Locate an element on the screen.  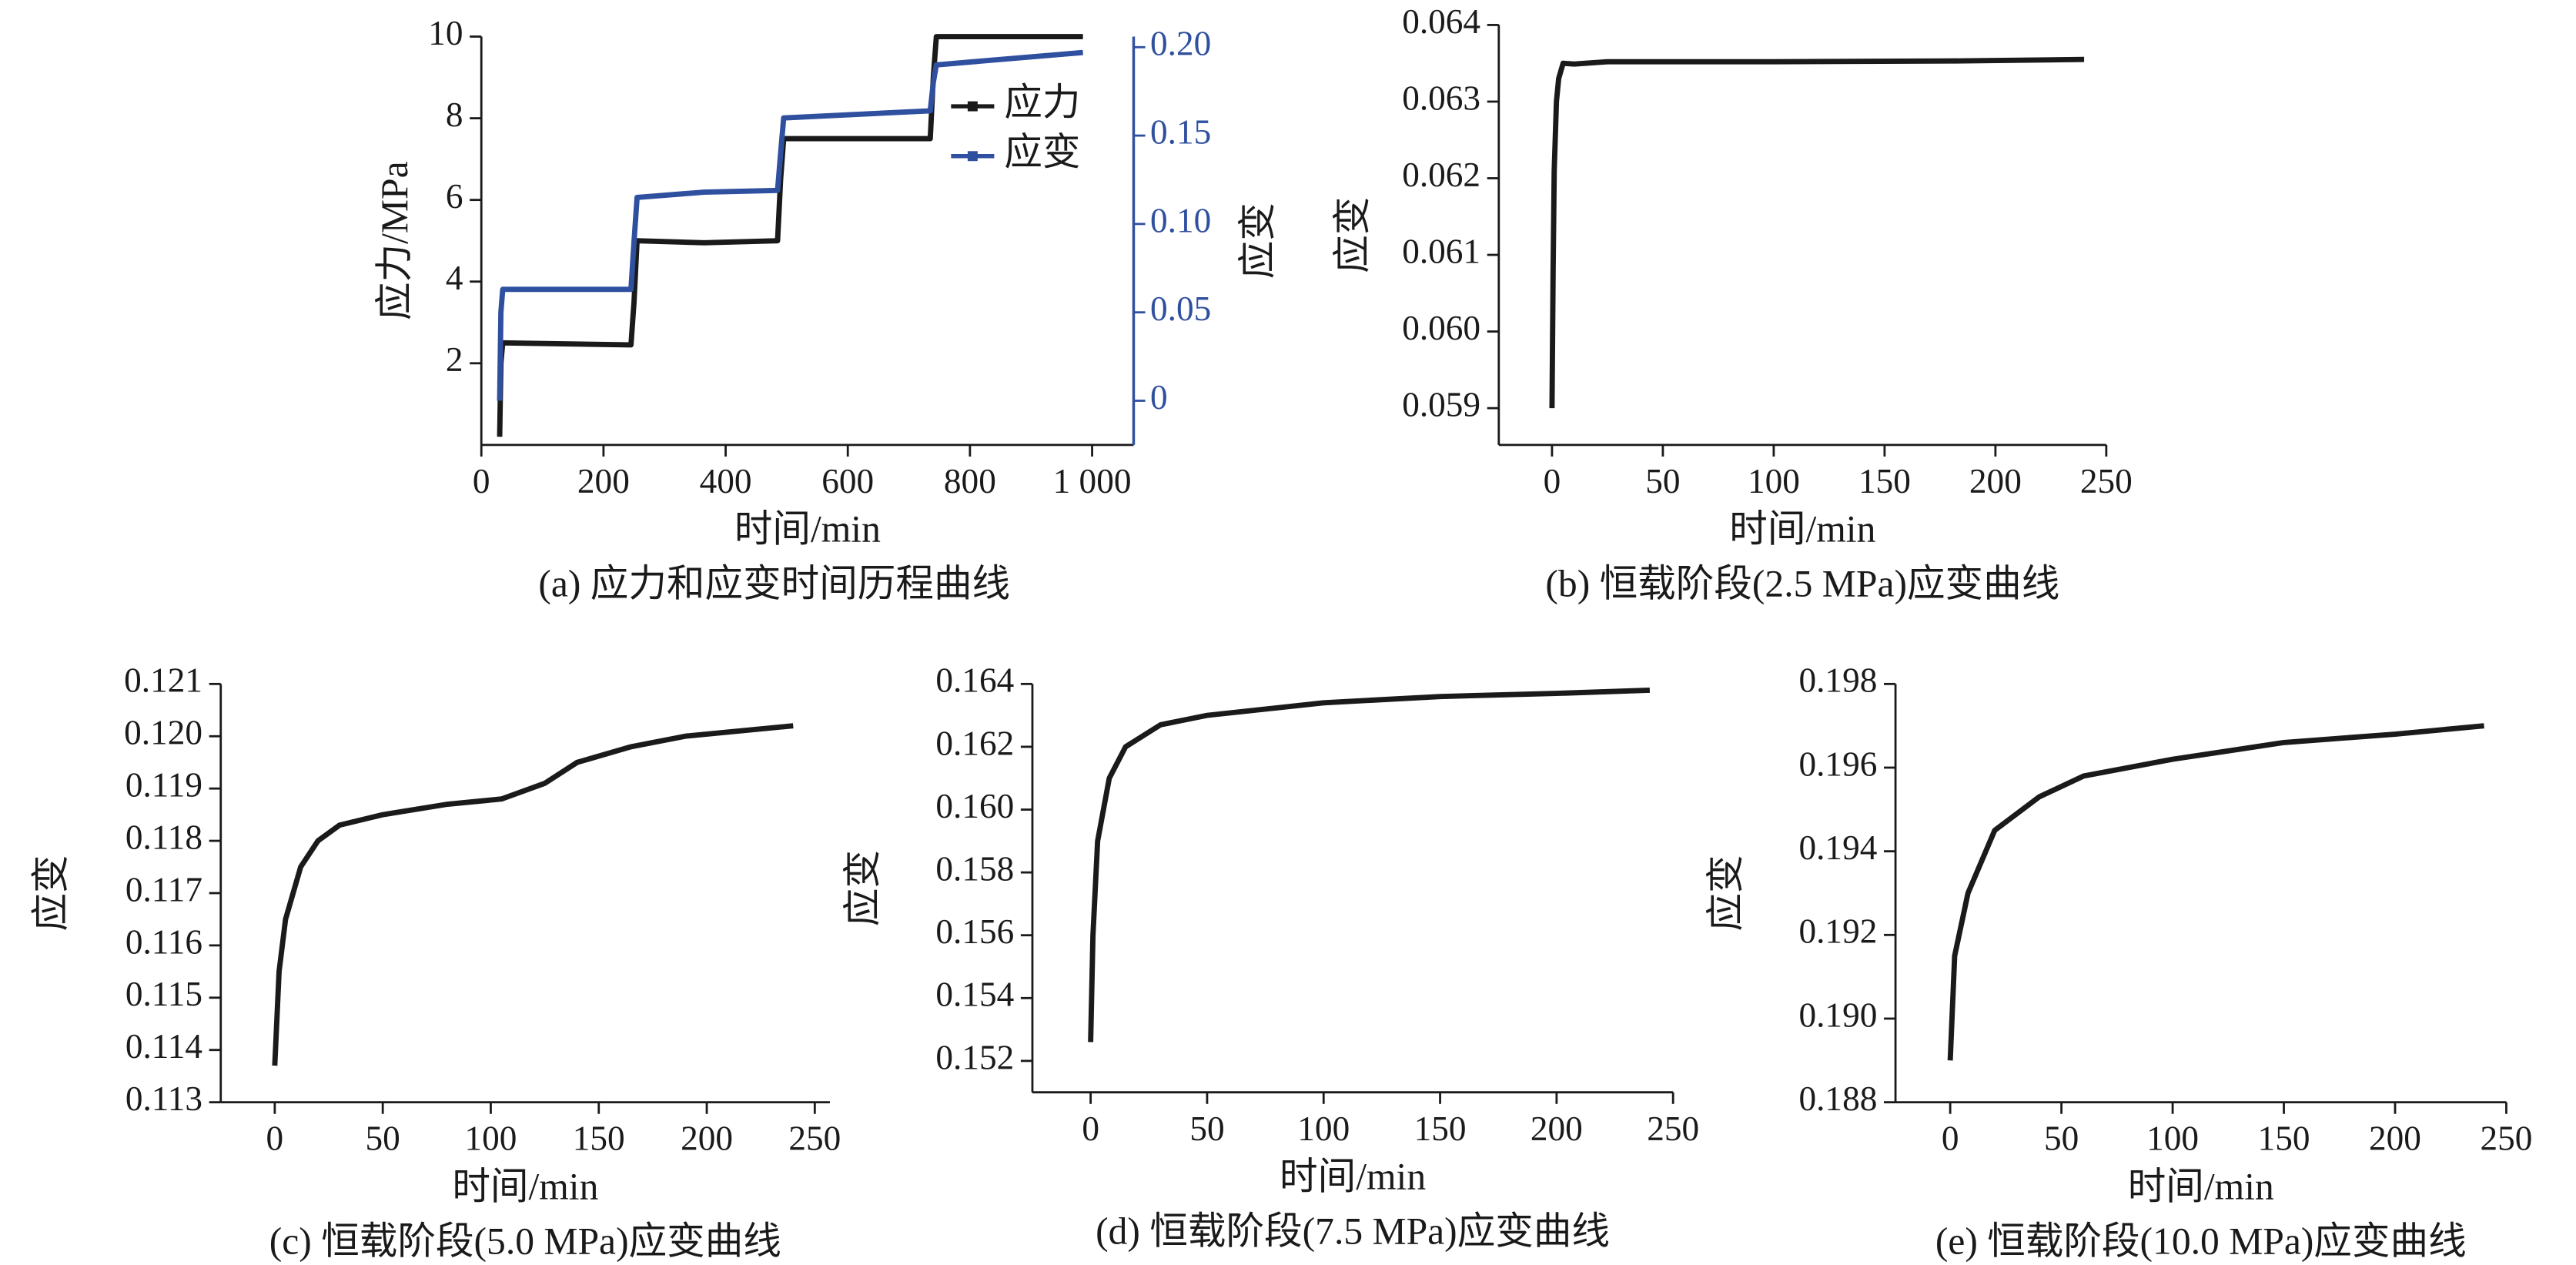
y-tick-label: 8 is located at coordinates (455, 114).